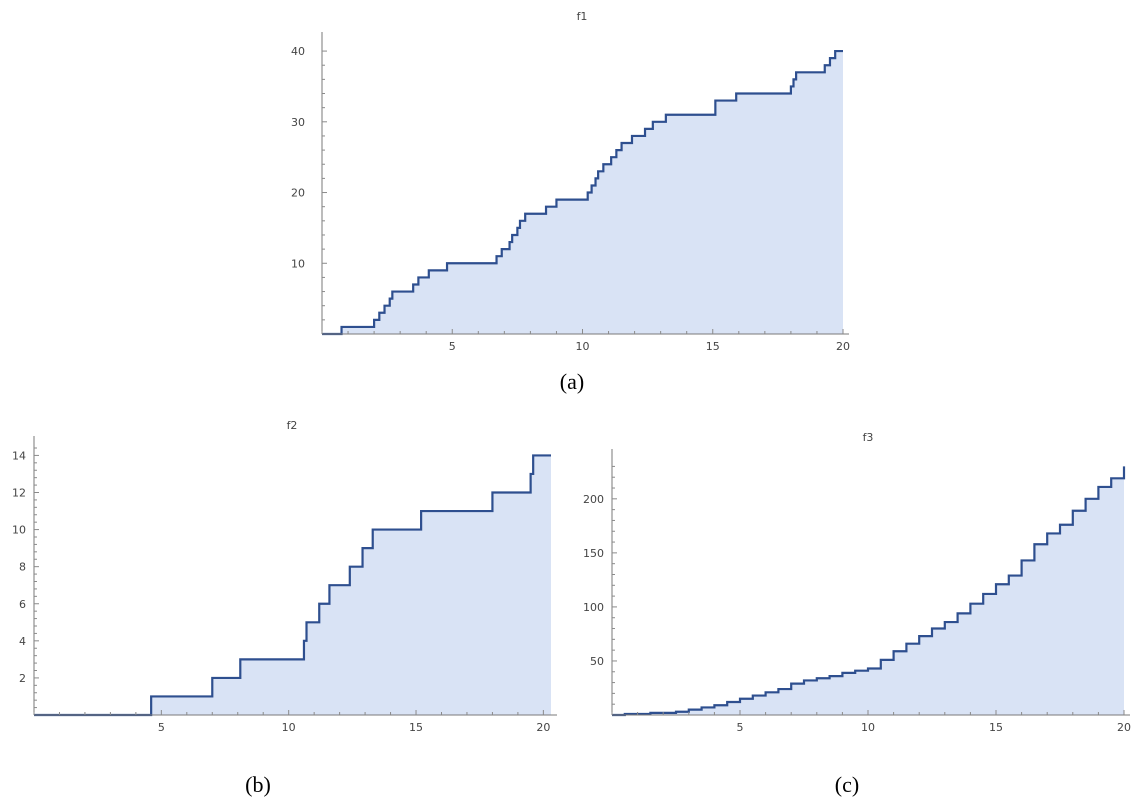  What do you see at coordinates (572, 381) in the screenshot?
I see `panel-caption: (a)` at bounding box center [572, 381].